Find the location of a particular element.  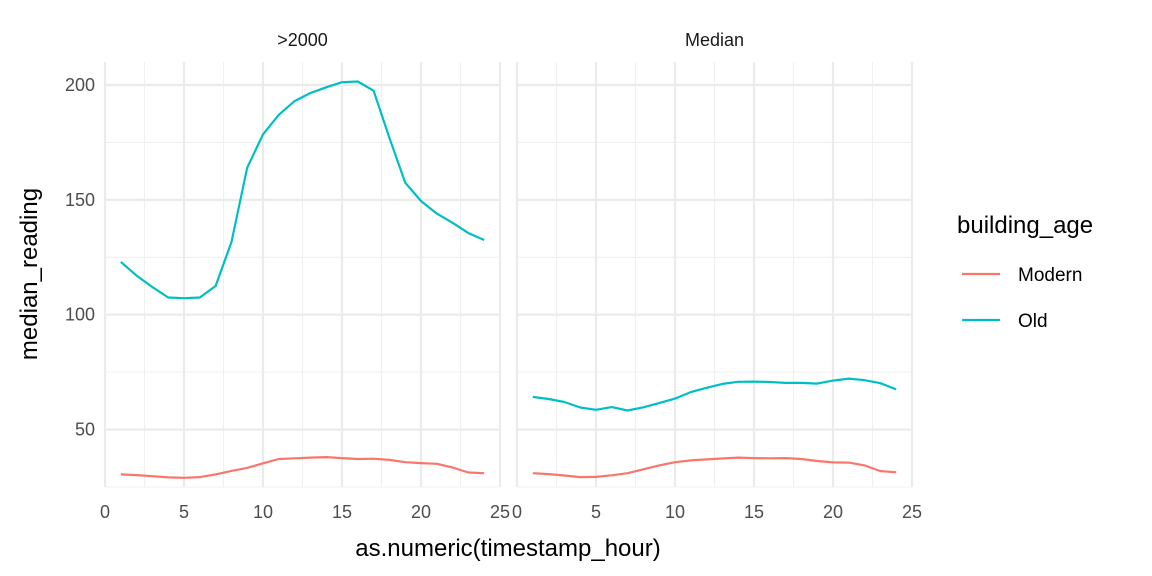

panel-title-2: Median is located at coordinates (714, 40).